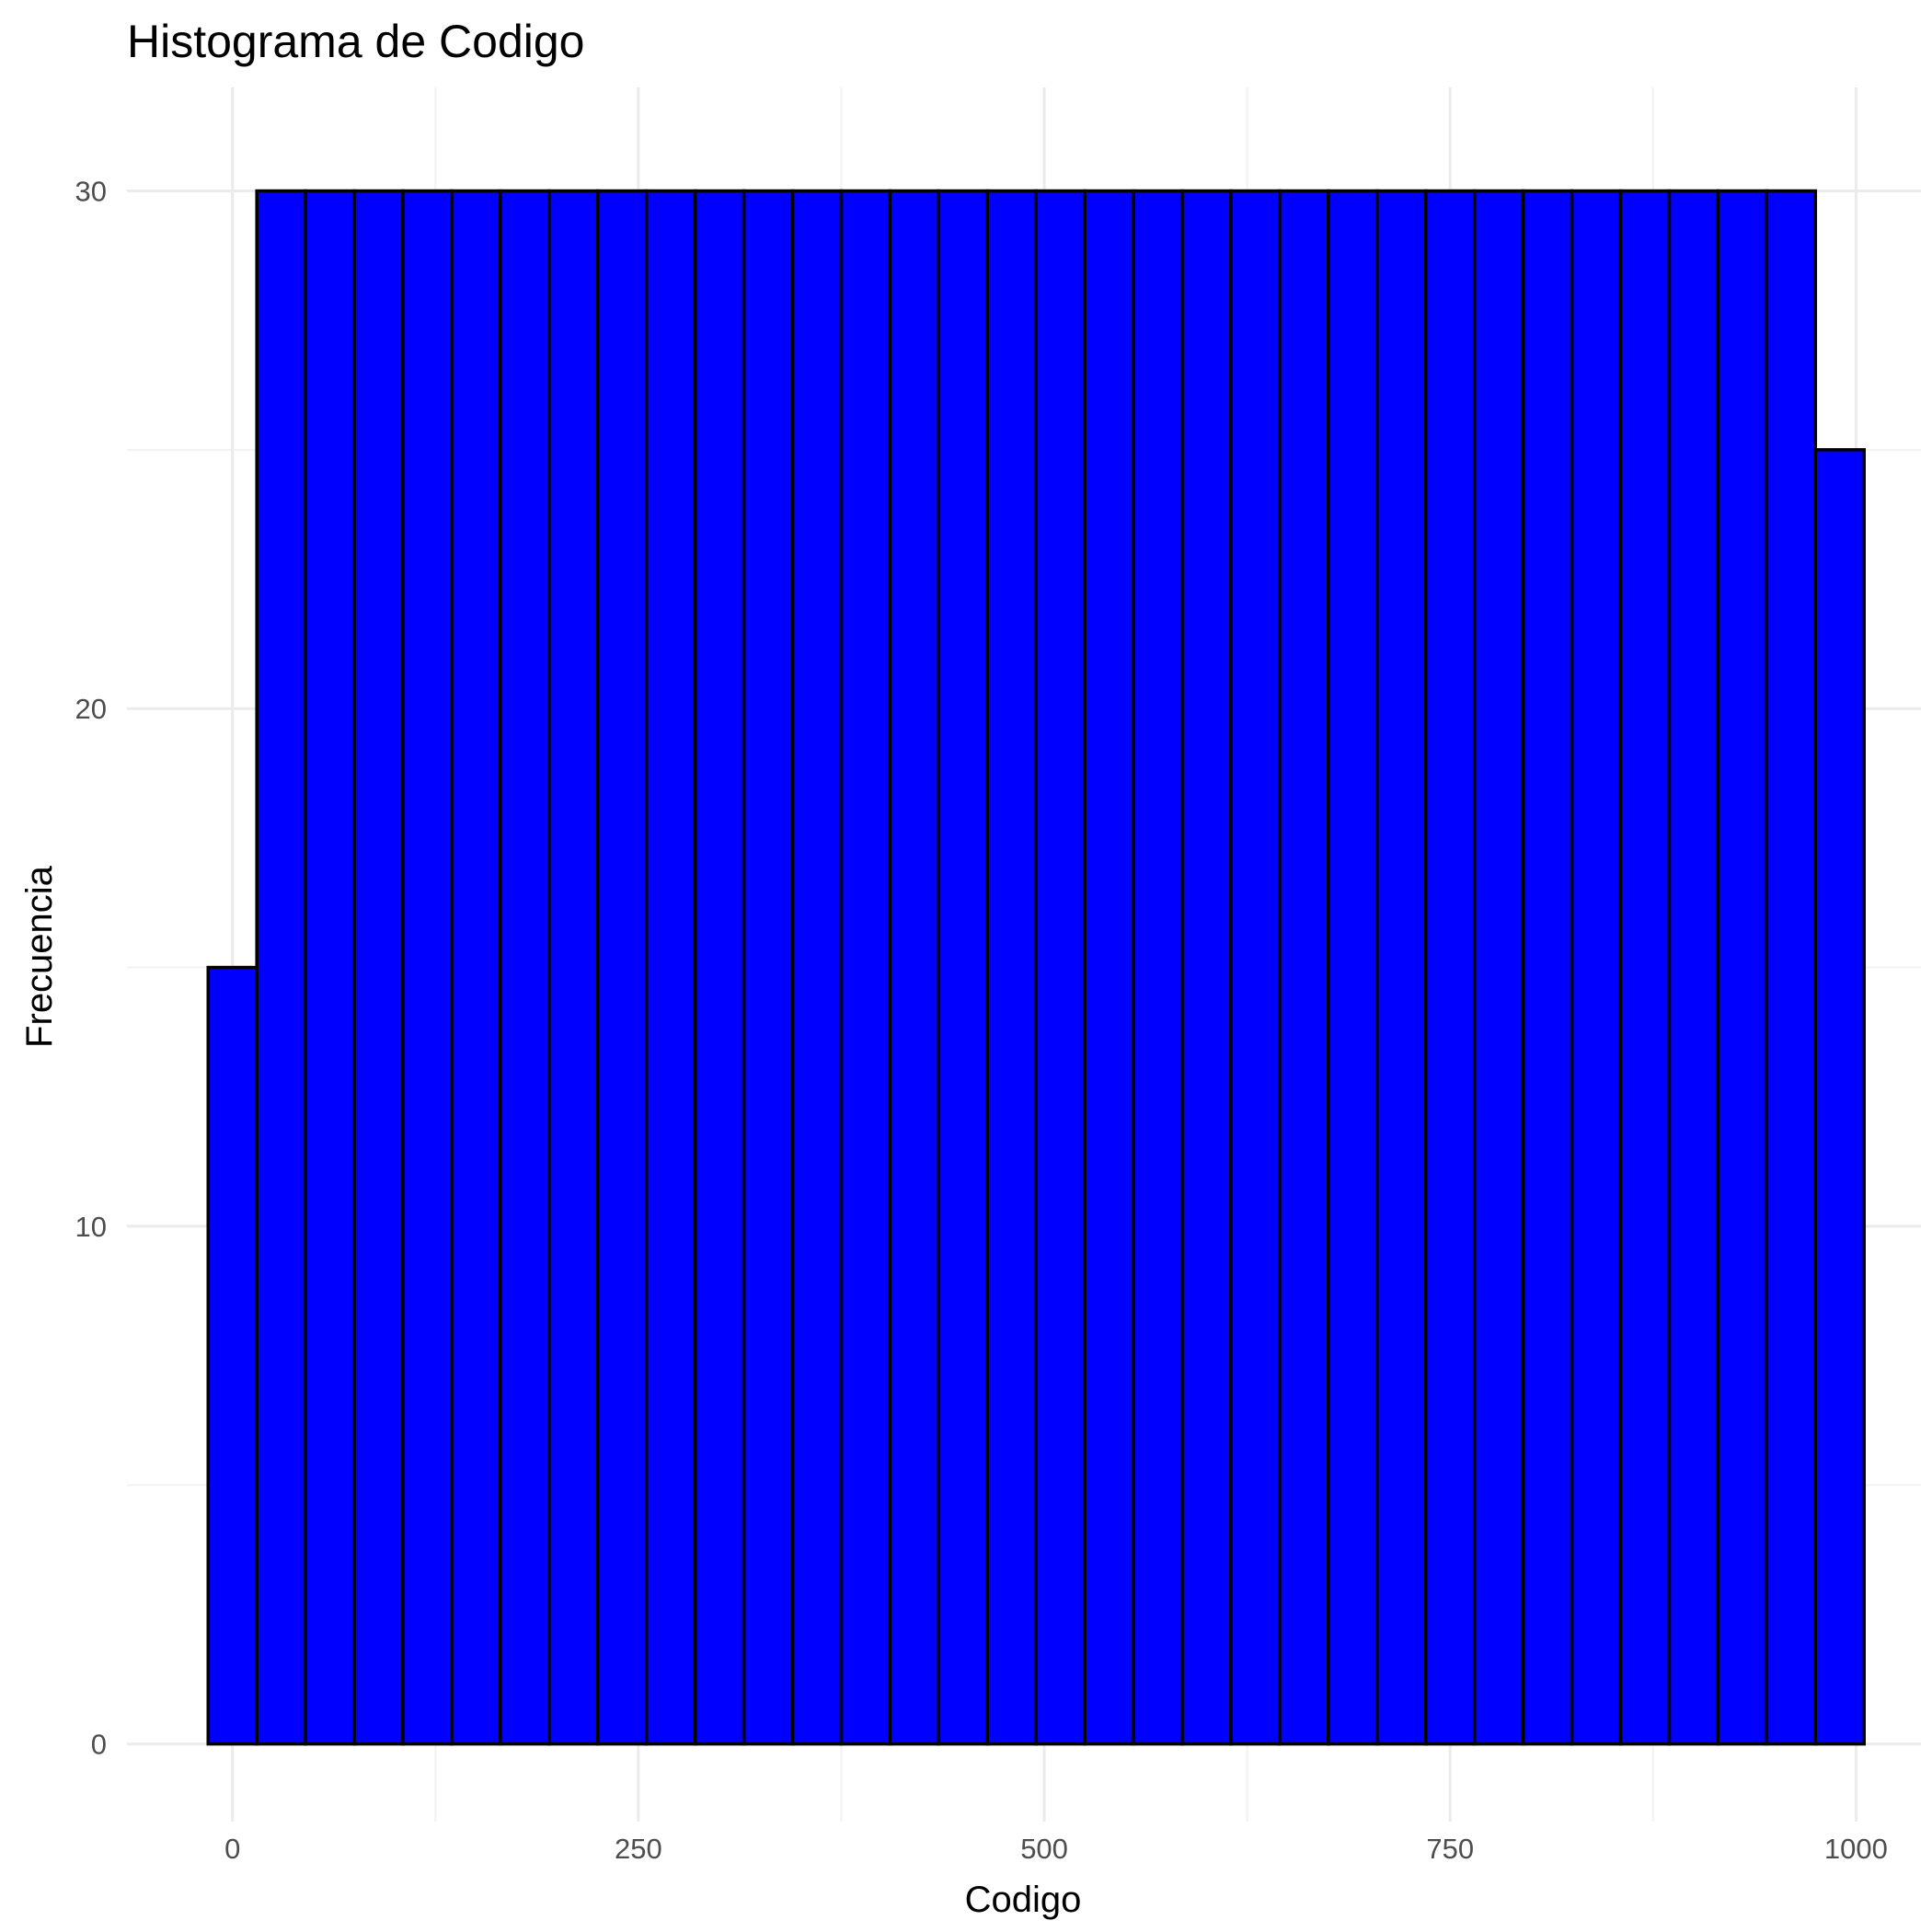 The image size is (1932, 1932). What do you see at coordinates (1044, 1849) in the screenshot?
I see `x-tick-label: 500` at bounding box center [1044, 1849].